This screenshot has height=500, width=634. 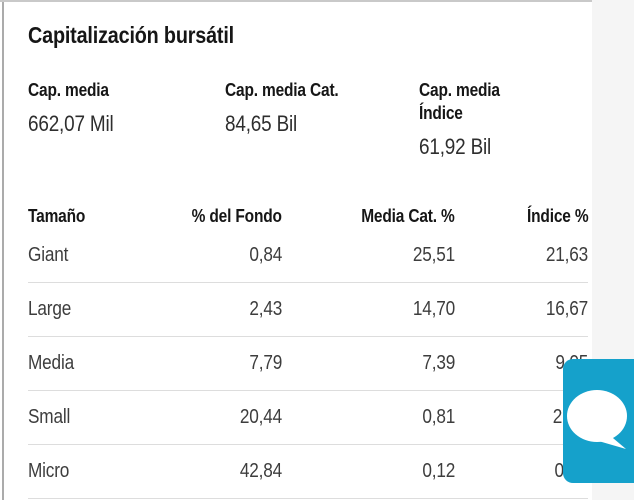 What do you see at coordinates (433, 309) in the screenshot?
I see `cell-cat-avg-pct: 14,70` at bounding box center [433, 309].